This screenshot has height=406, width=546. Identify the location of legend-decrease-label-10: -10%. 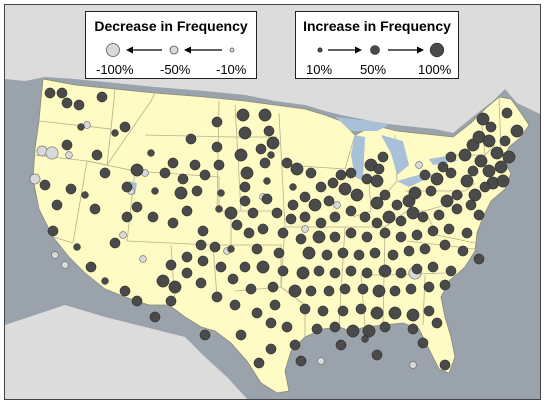
(231, 69).